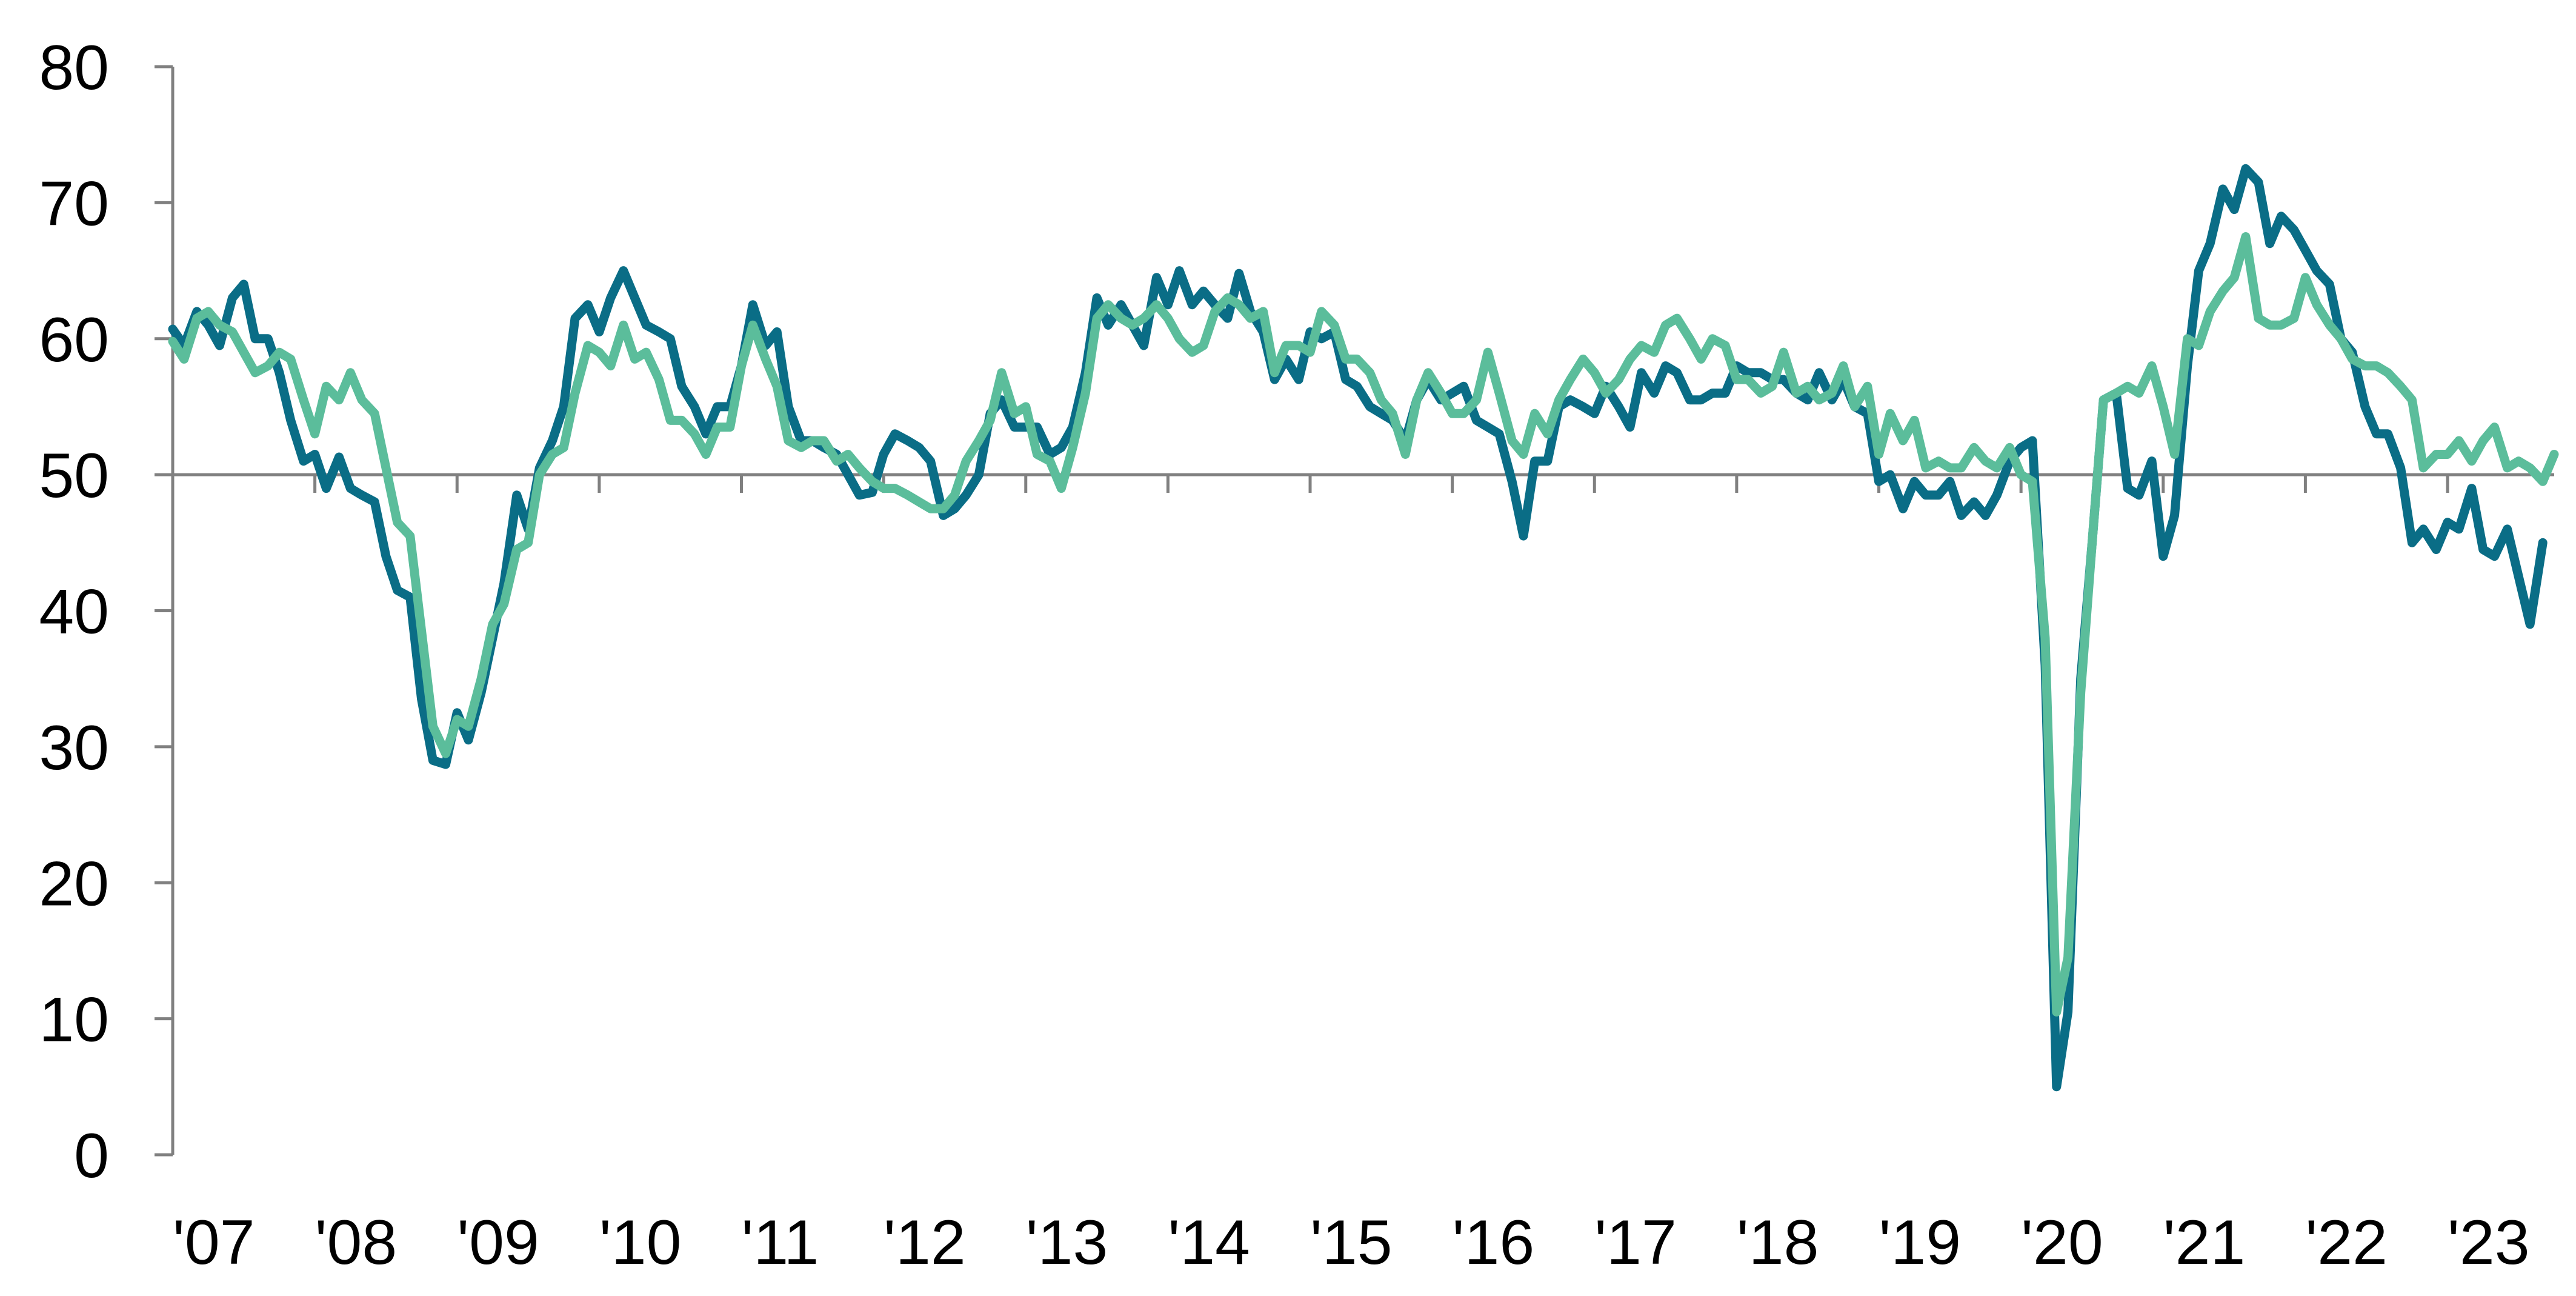 The width and height of the screenshot is (2576, 1296). I want to click on y-tick-label: 0, so click(91, 1156).